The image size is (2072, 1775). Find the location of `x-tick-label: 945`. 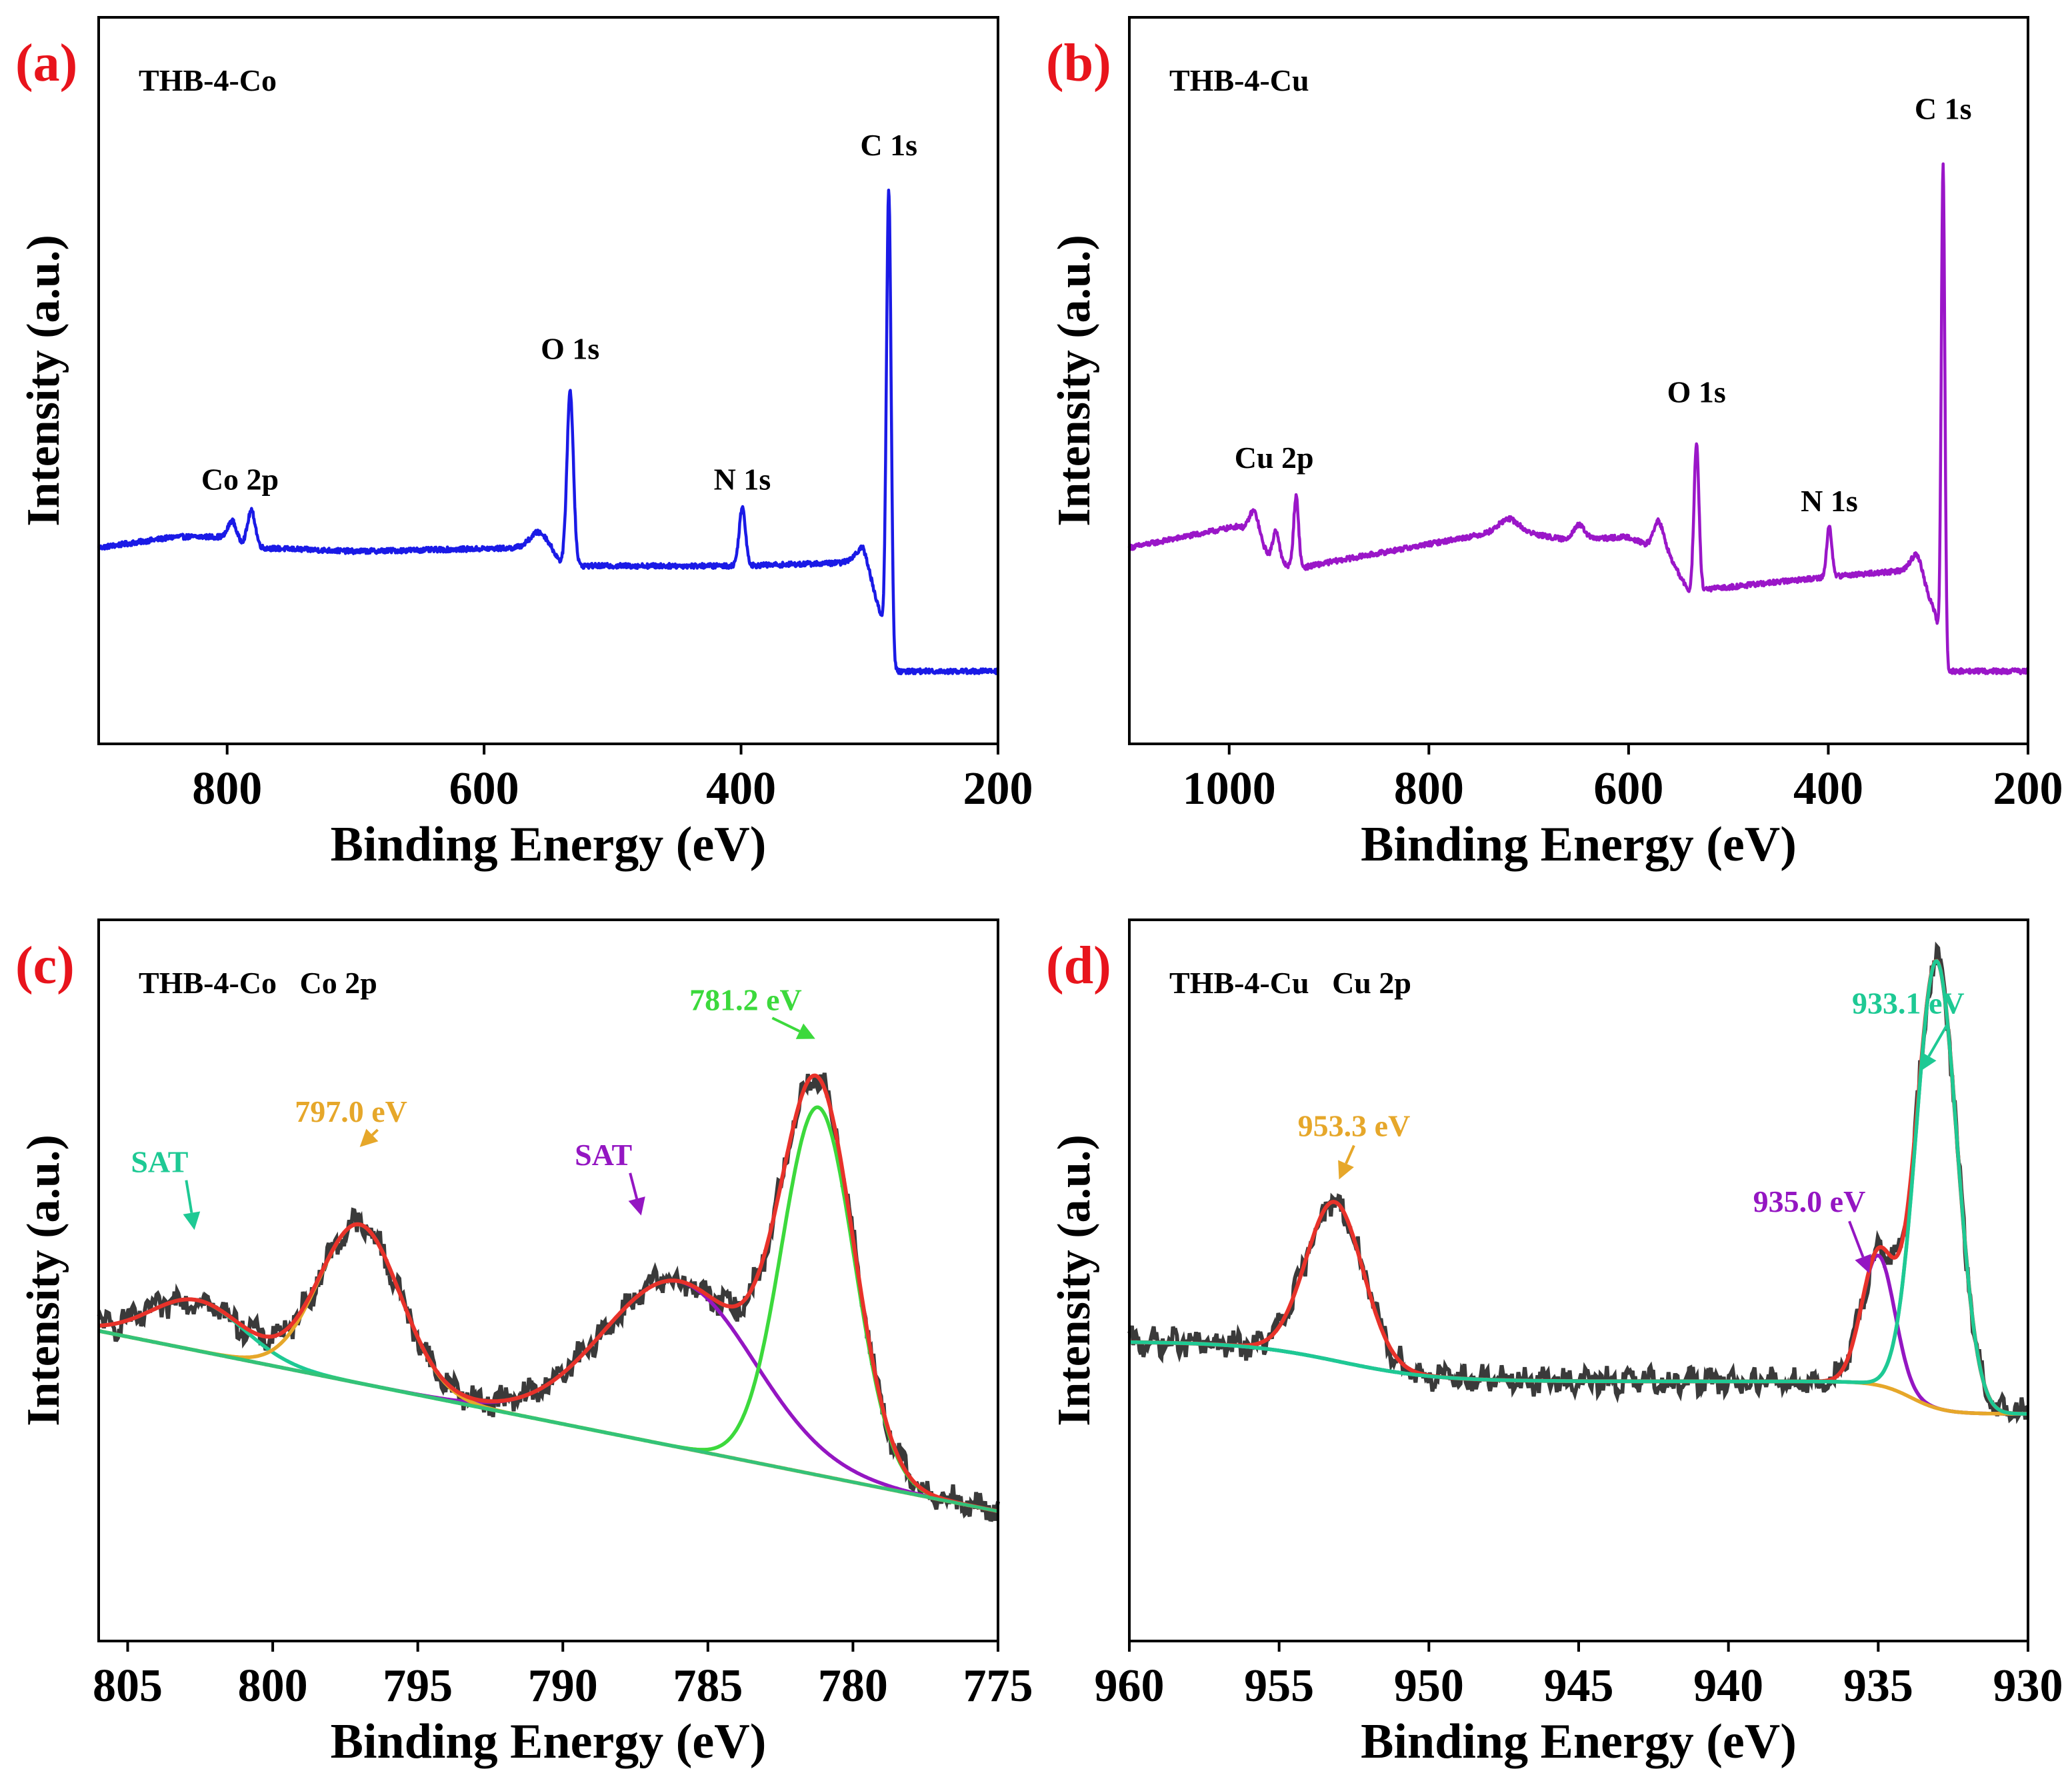

x-tick-label: 945 is located at coordinates (1579, 1686).